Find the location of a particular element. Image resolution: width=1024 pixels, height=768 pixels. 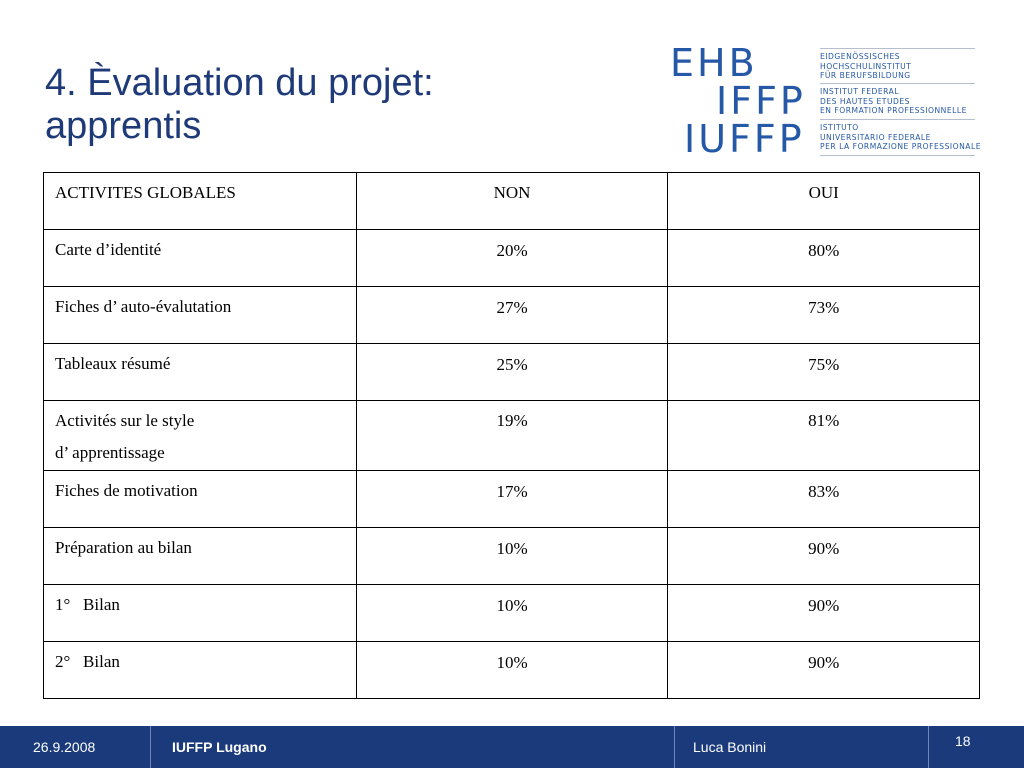

activity-cell-line2: d’ apprentissage is located at coordinates (110, 452).